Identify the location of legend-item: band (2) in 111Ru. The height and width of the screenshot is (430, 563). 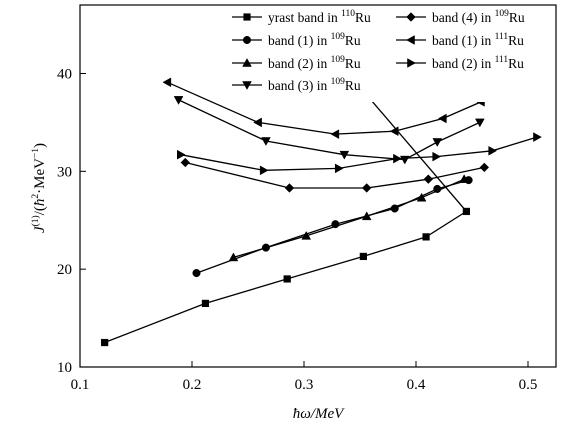
(460, 63).